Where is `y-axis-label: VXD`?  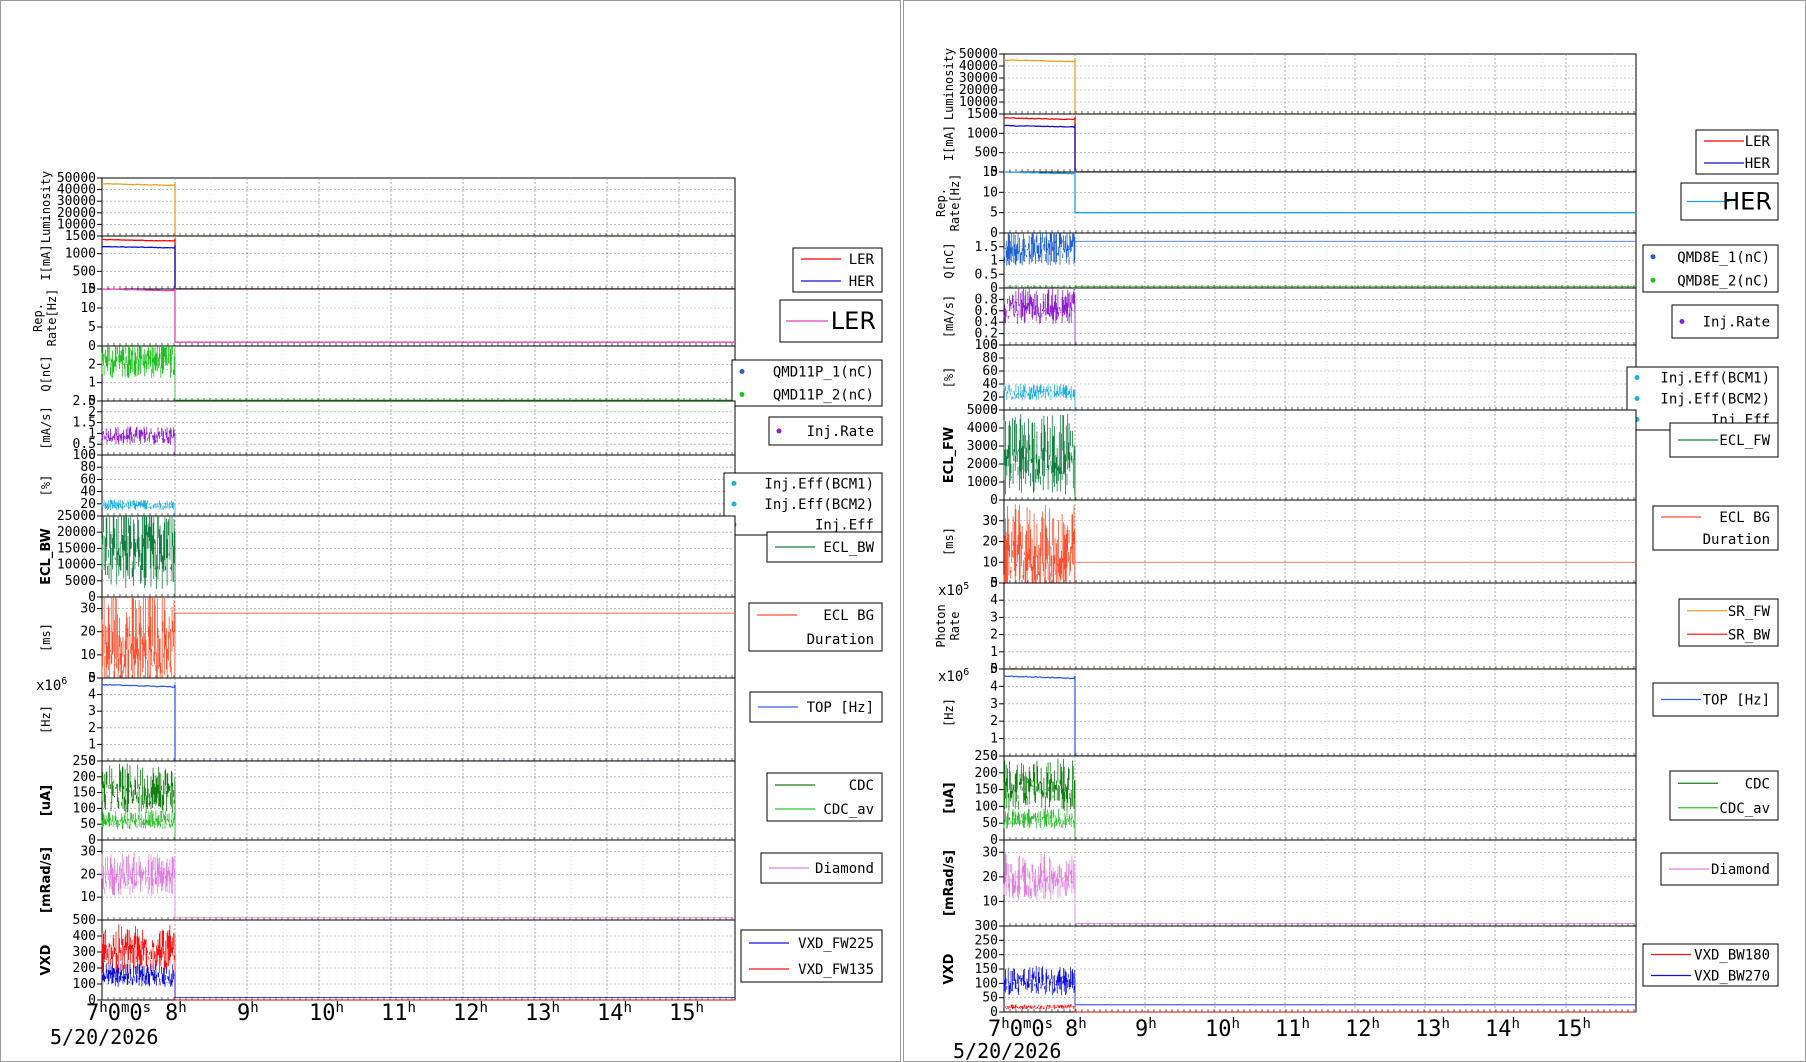 y-axis-label: VXD is located at coordinates (46, 959).